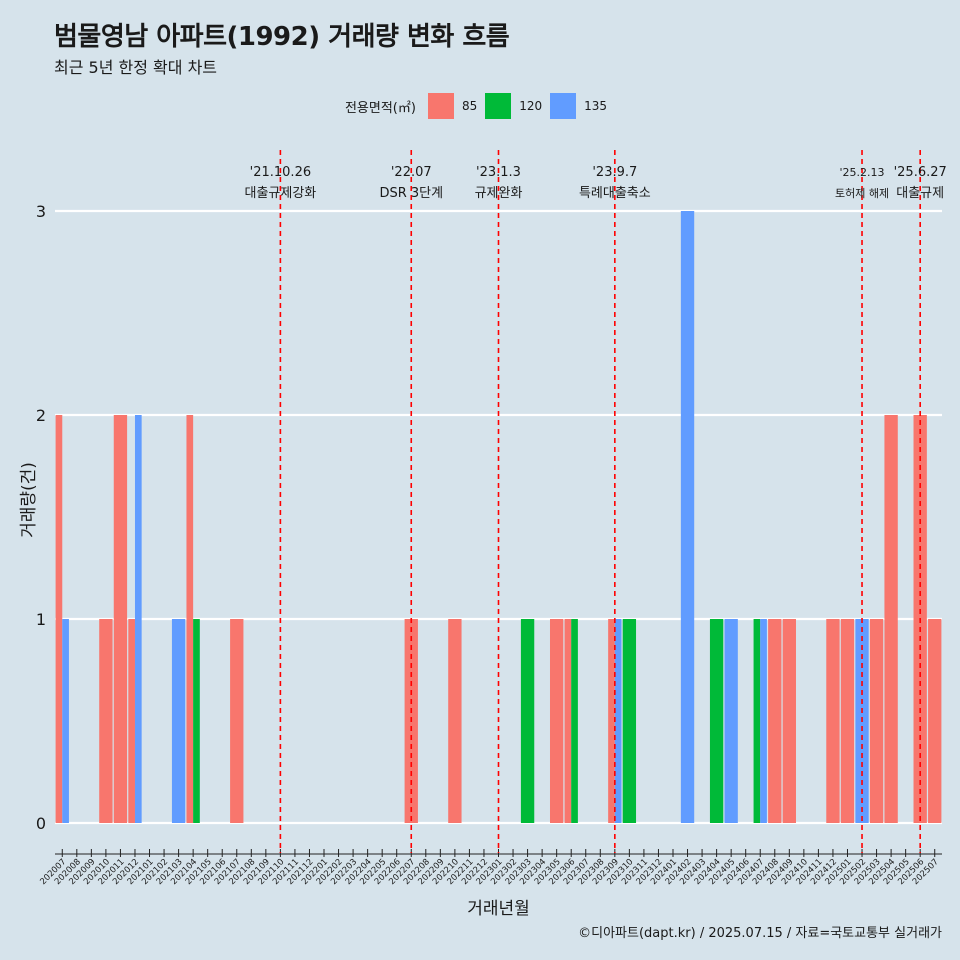  Describe the element at coordinates (41, 619) in the screenshot. I see `y-tick-label: 1` at that location.